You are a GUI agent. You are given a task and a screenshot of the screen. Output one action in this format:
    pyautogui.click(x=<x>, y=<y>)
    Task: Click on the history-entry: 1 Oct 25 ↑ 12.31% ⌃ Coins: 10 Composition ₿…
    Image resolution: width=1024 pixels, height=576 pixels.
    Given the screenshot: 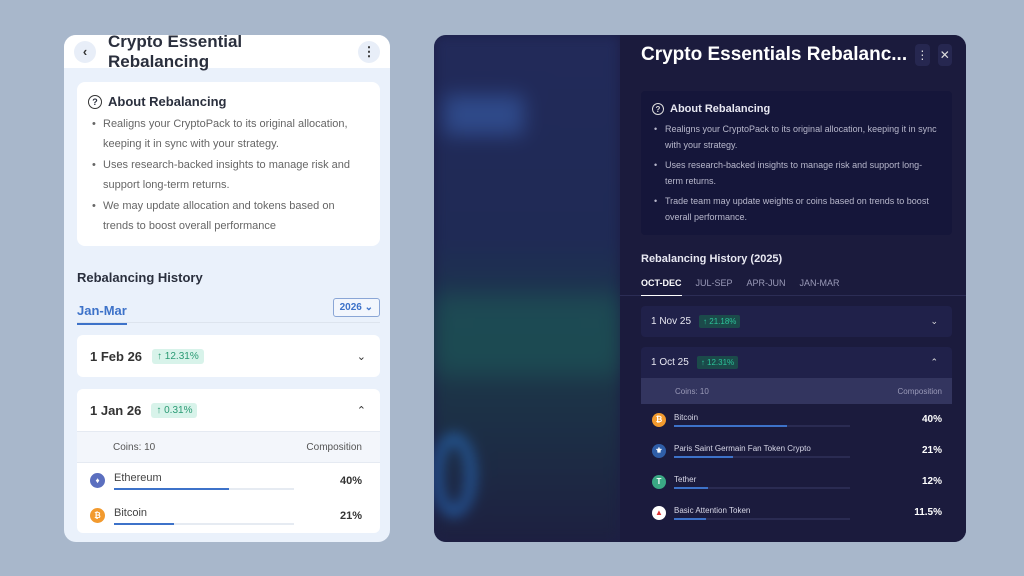 What is the action you would take?
    pyautogui.click(x=796, y=437)
    